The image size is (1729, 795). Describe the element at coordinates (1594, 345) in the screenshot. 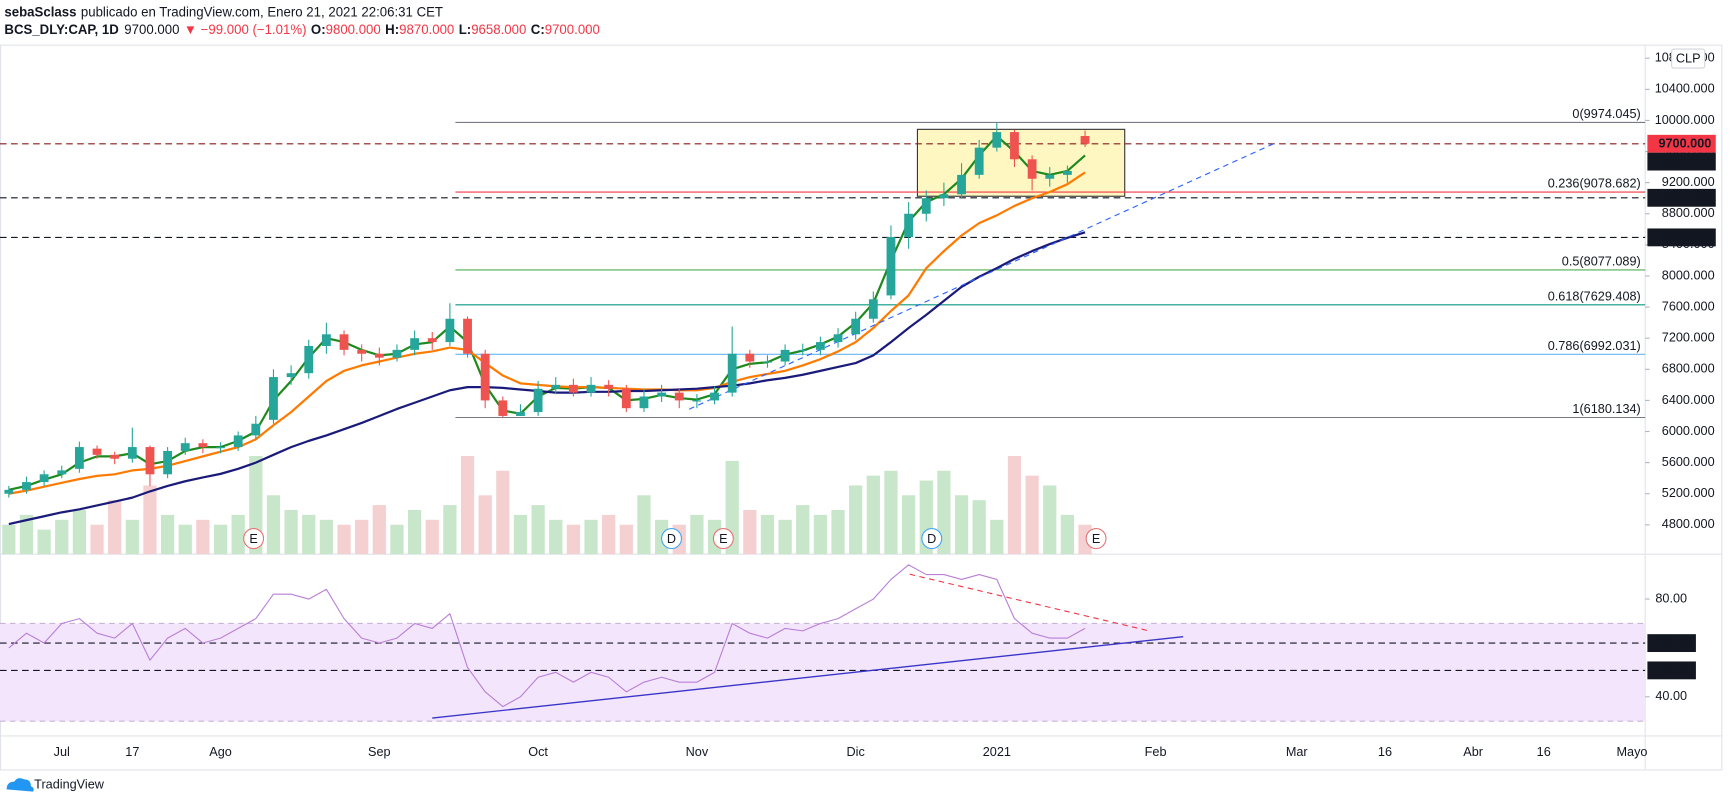

I see `fib-label: 0.786(6992.031)` at that location.